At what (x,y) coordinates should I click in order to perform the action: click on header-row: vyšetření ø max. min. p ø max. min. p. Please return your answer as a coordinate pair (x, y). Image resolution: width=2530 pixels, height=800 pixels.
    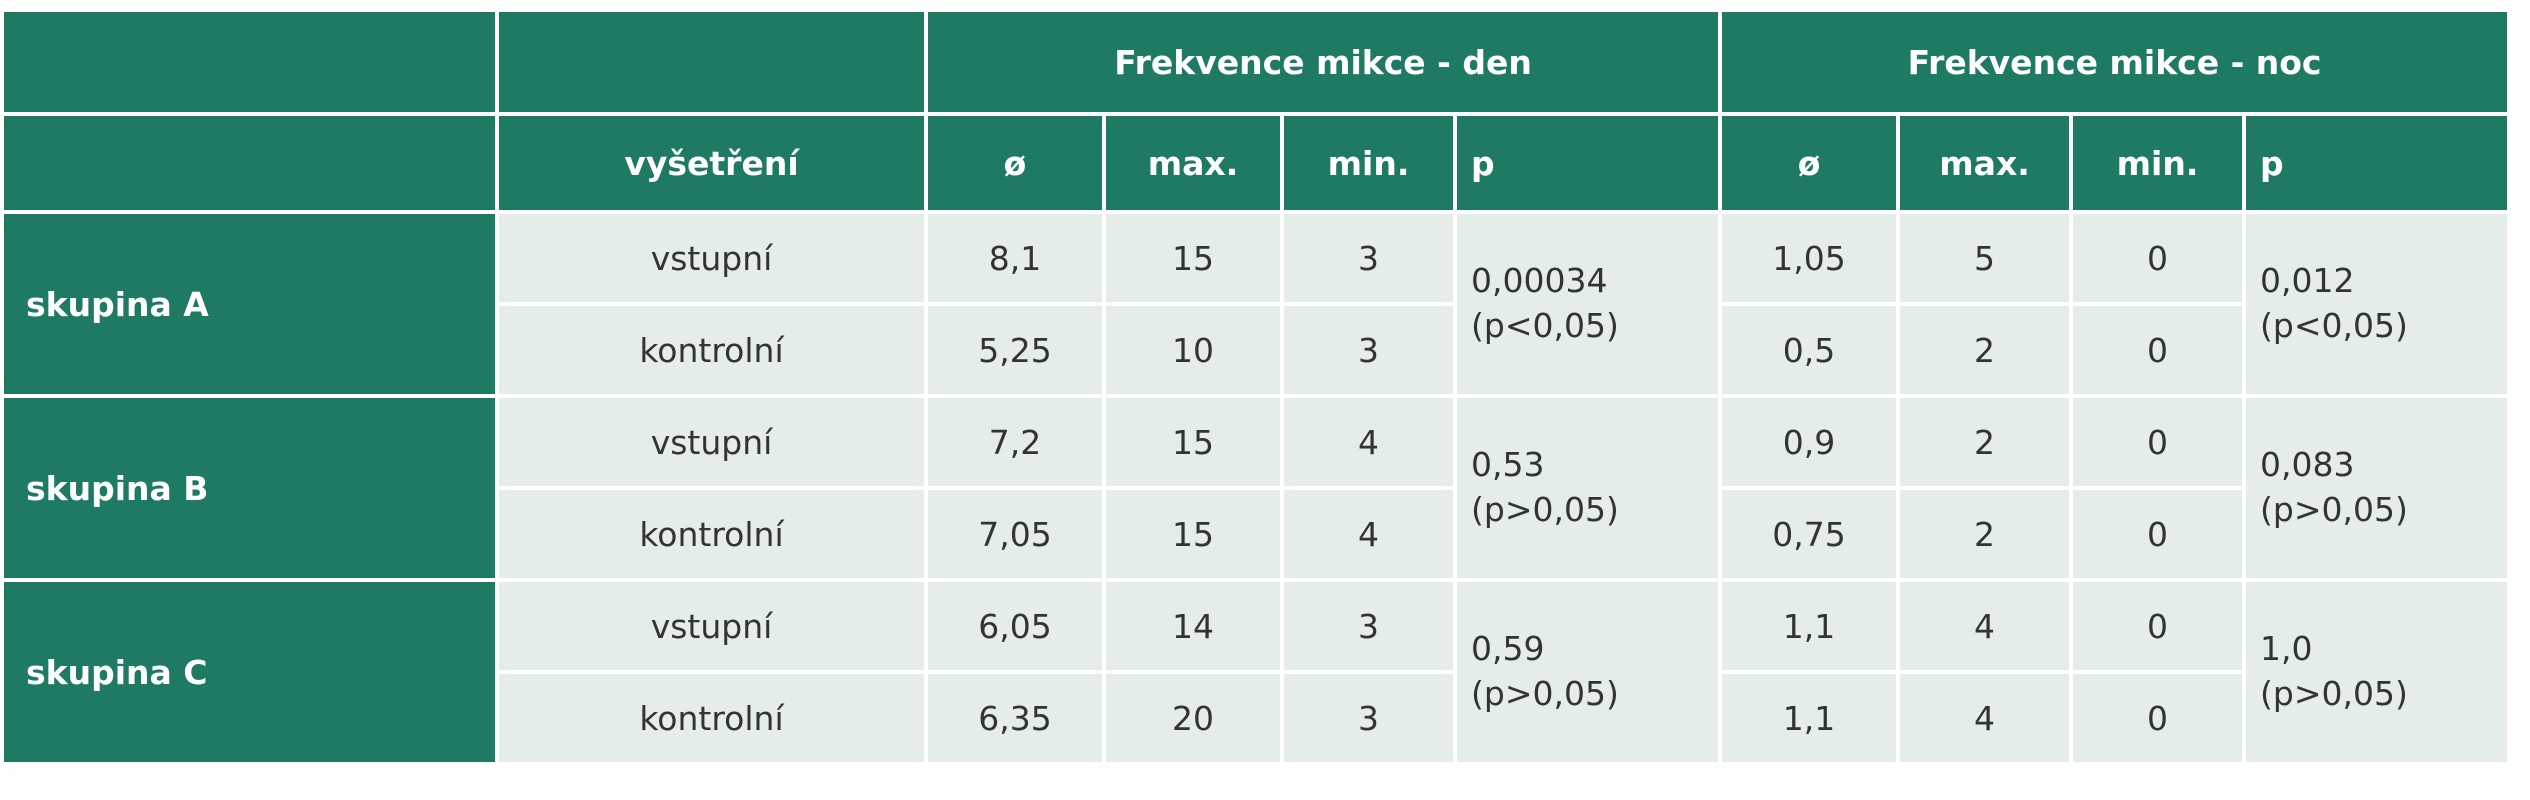
    Looking at the image, I should click on (1256, 163).